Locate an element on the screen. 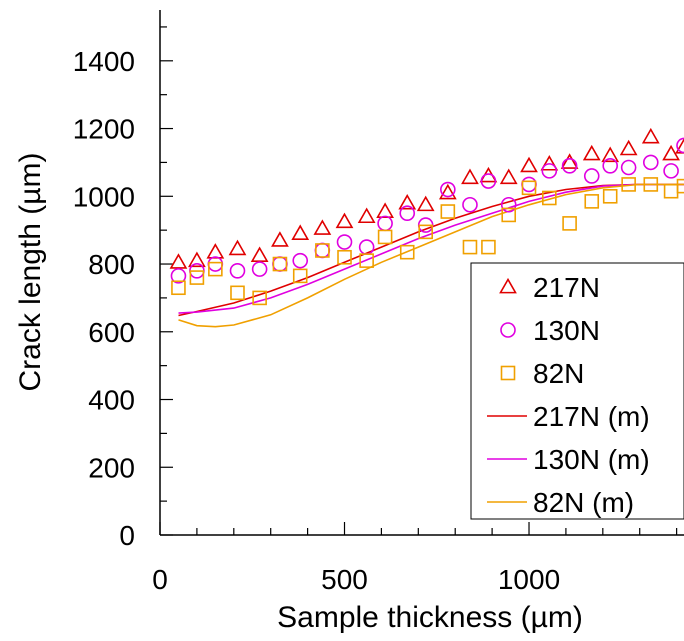 Image resolution: width=684 pixels, height=641 pixels. x-tick-label: 0 is located at coordinates (160, 579).